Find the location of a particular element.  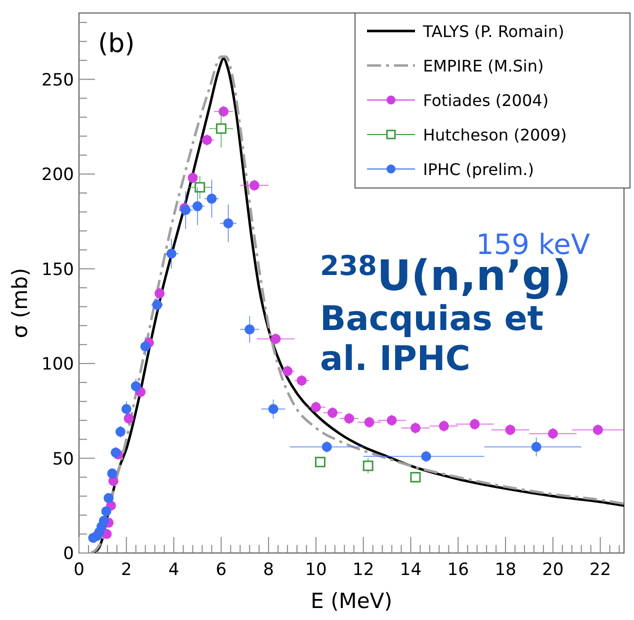

x-axis-title: E (MeV) is located at coordinates (351, 601).